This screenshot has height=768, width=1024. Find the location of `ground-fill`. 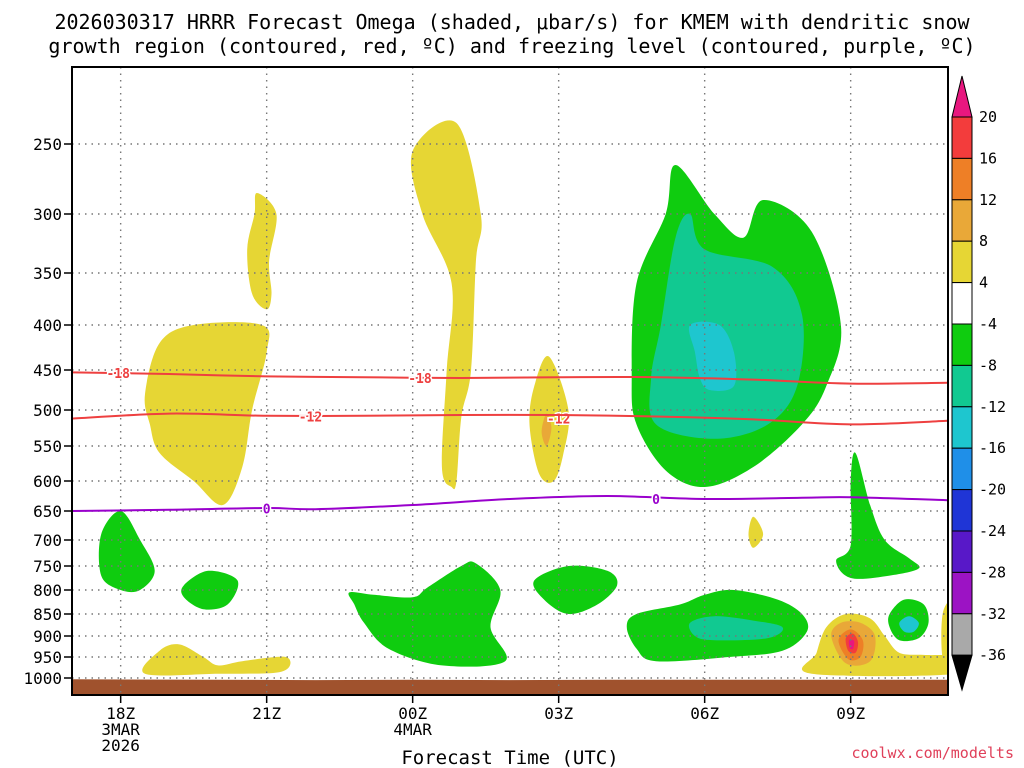

ground-fill is located at coordinates (510, 687).